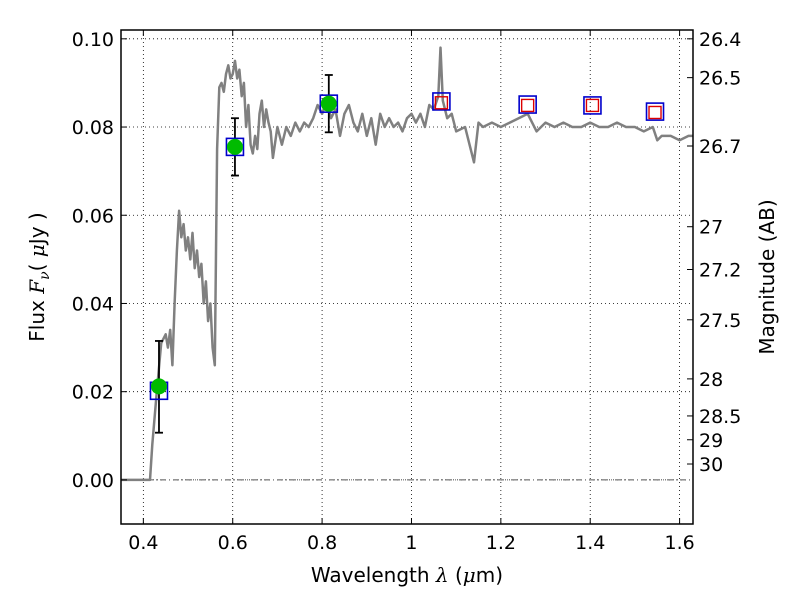  What do you see at coordinates (99, 260) in the screenshot?
I see `y-axis: 0.00 0.02 0.04 0.06 0.08 0.10` at bounding box center [99, 260].